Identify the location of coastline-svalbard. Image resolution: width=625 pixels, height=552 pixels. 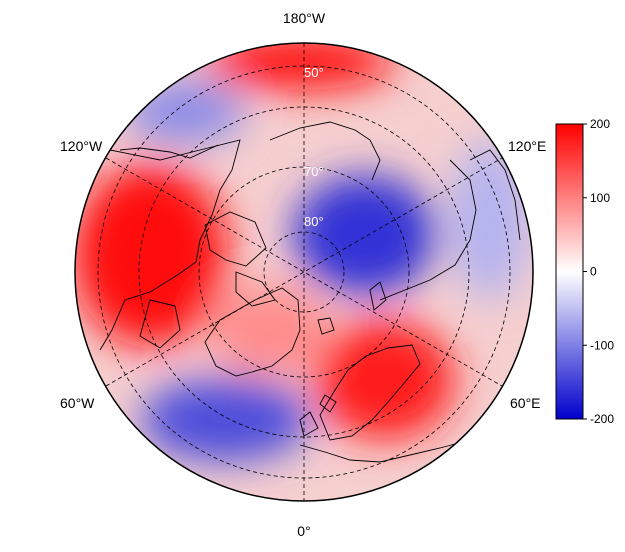
(326, 326).